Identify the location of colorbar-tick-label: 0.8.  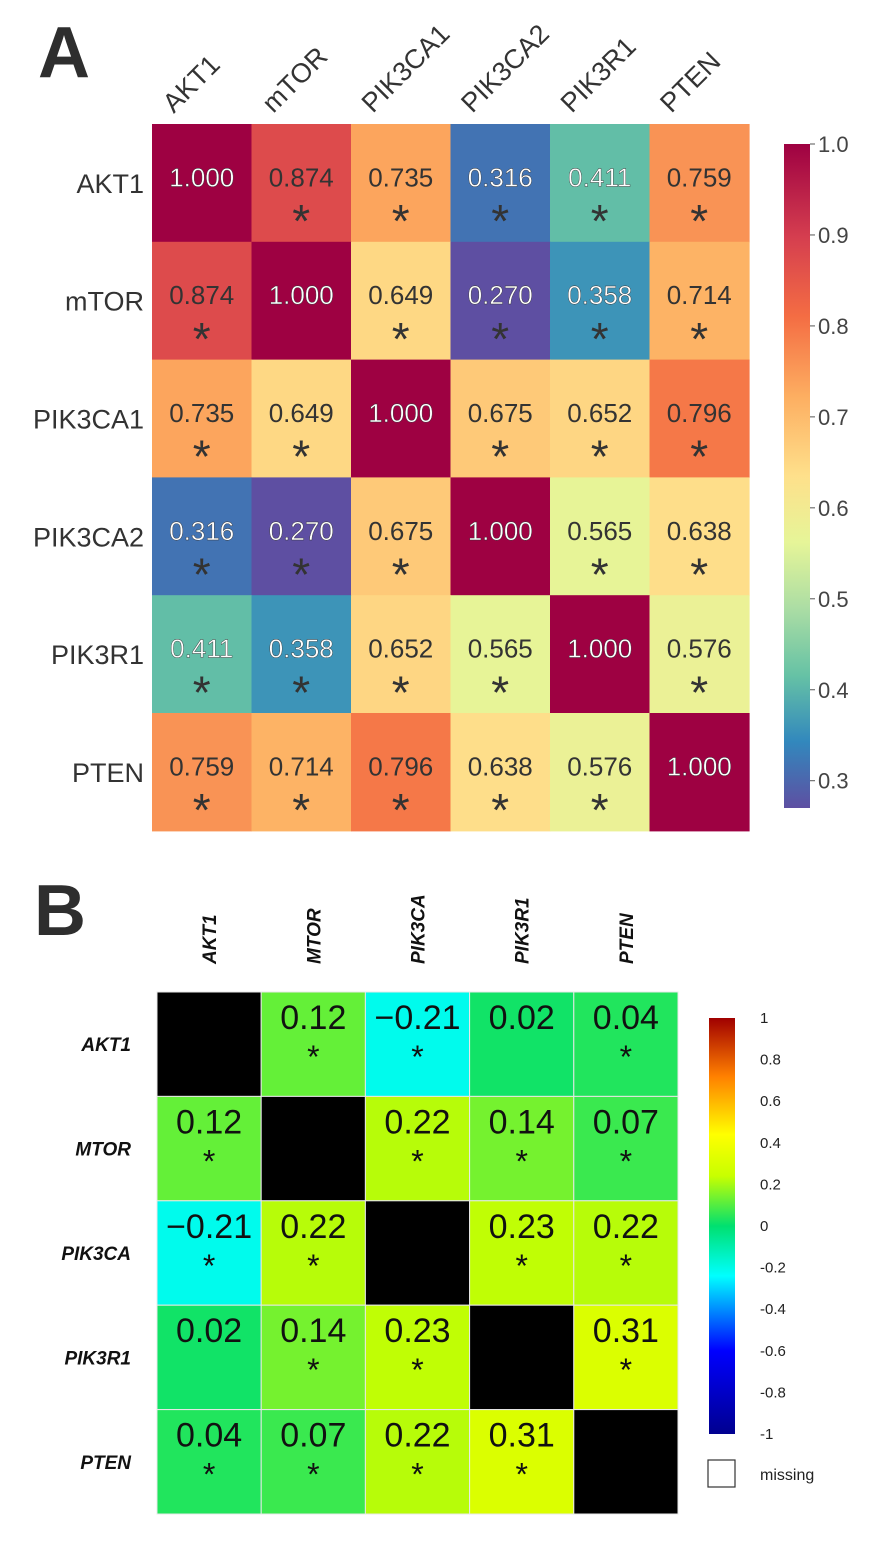
(833, 326).